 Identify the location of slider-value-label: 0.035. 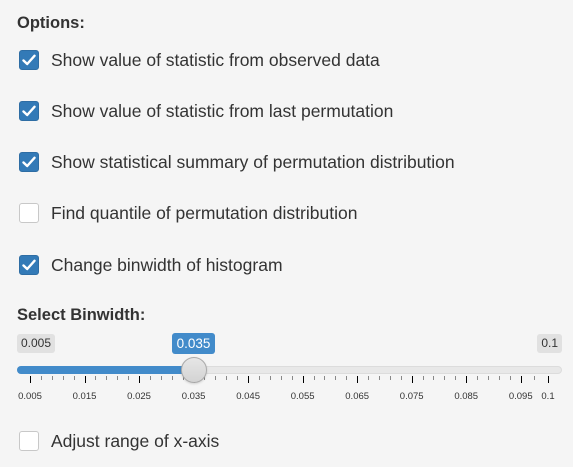
(193, 343).